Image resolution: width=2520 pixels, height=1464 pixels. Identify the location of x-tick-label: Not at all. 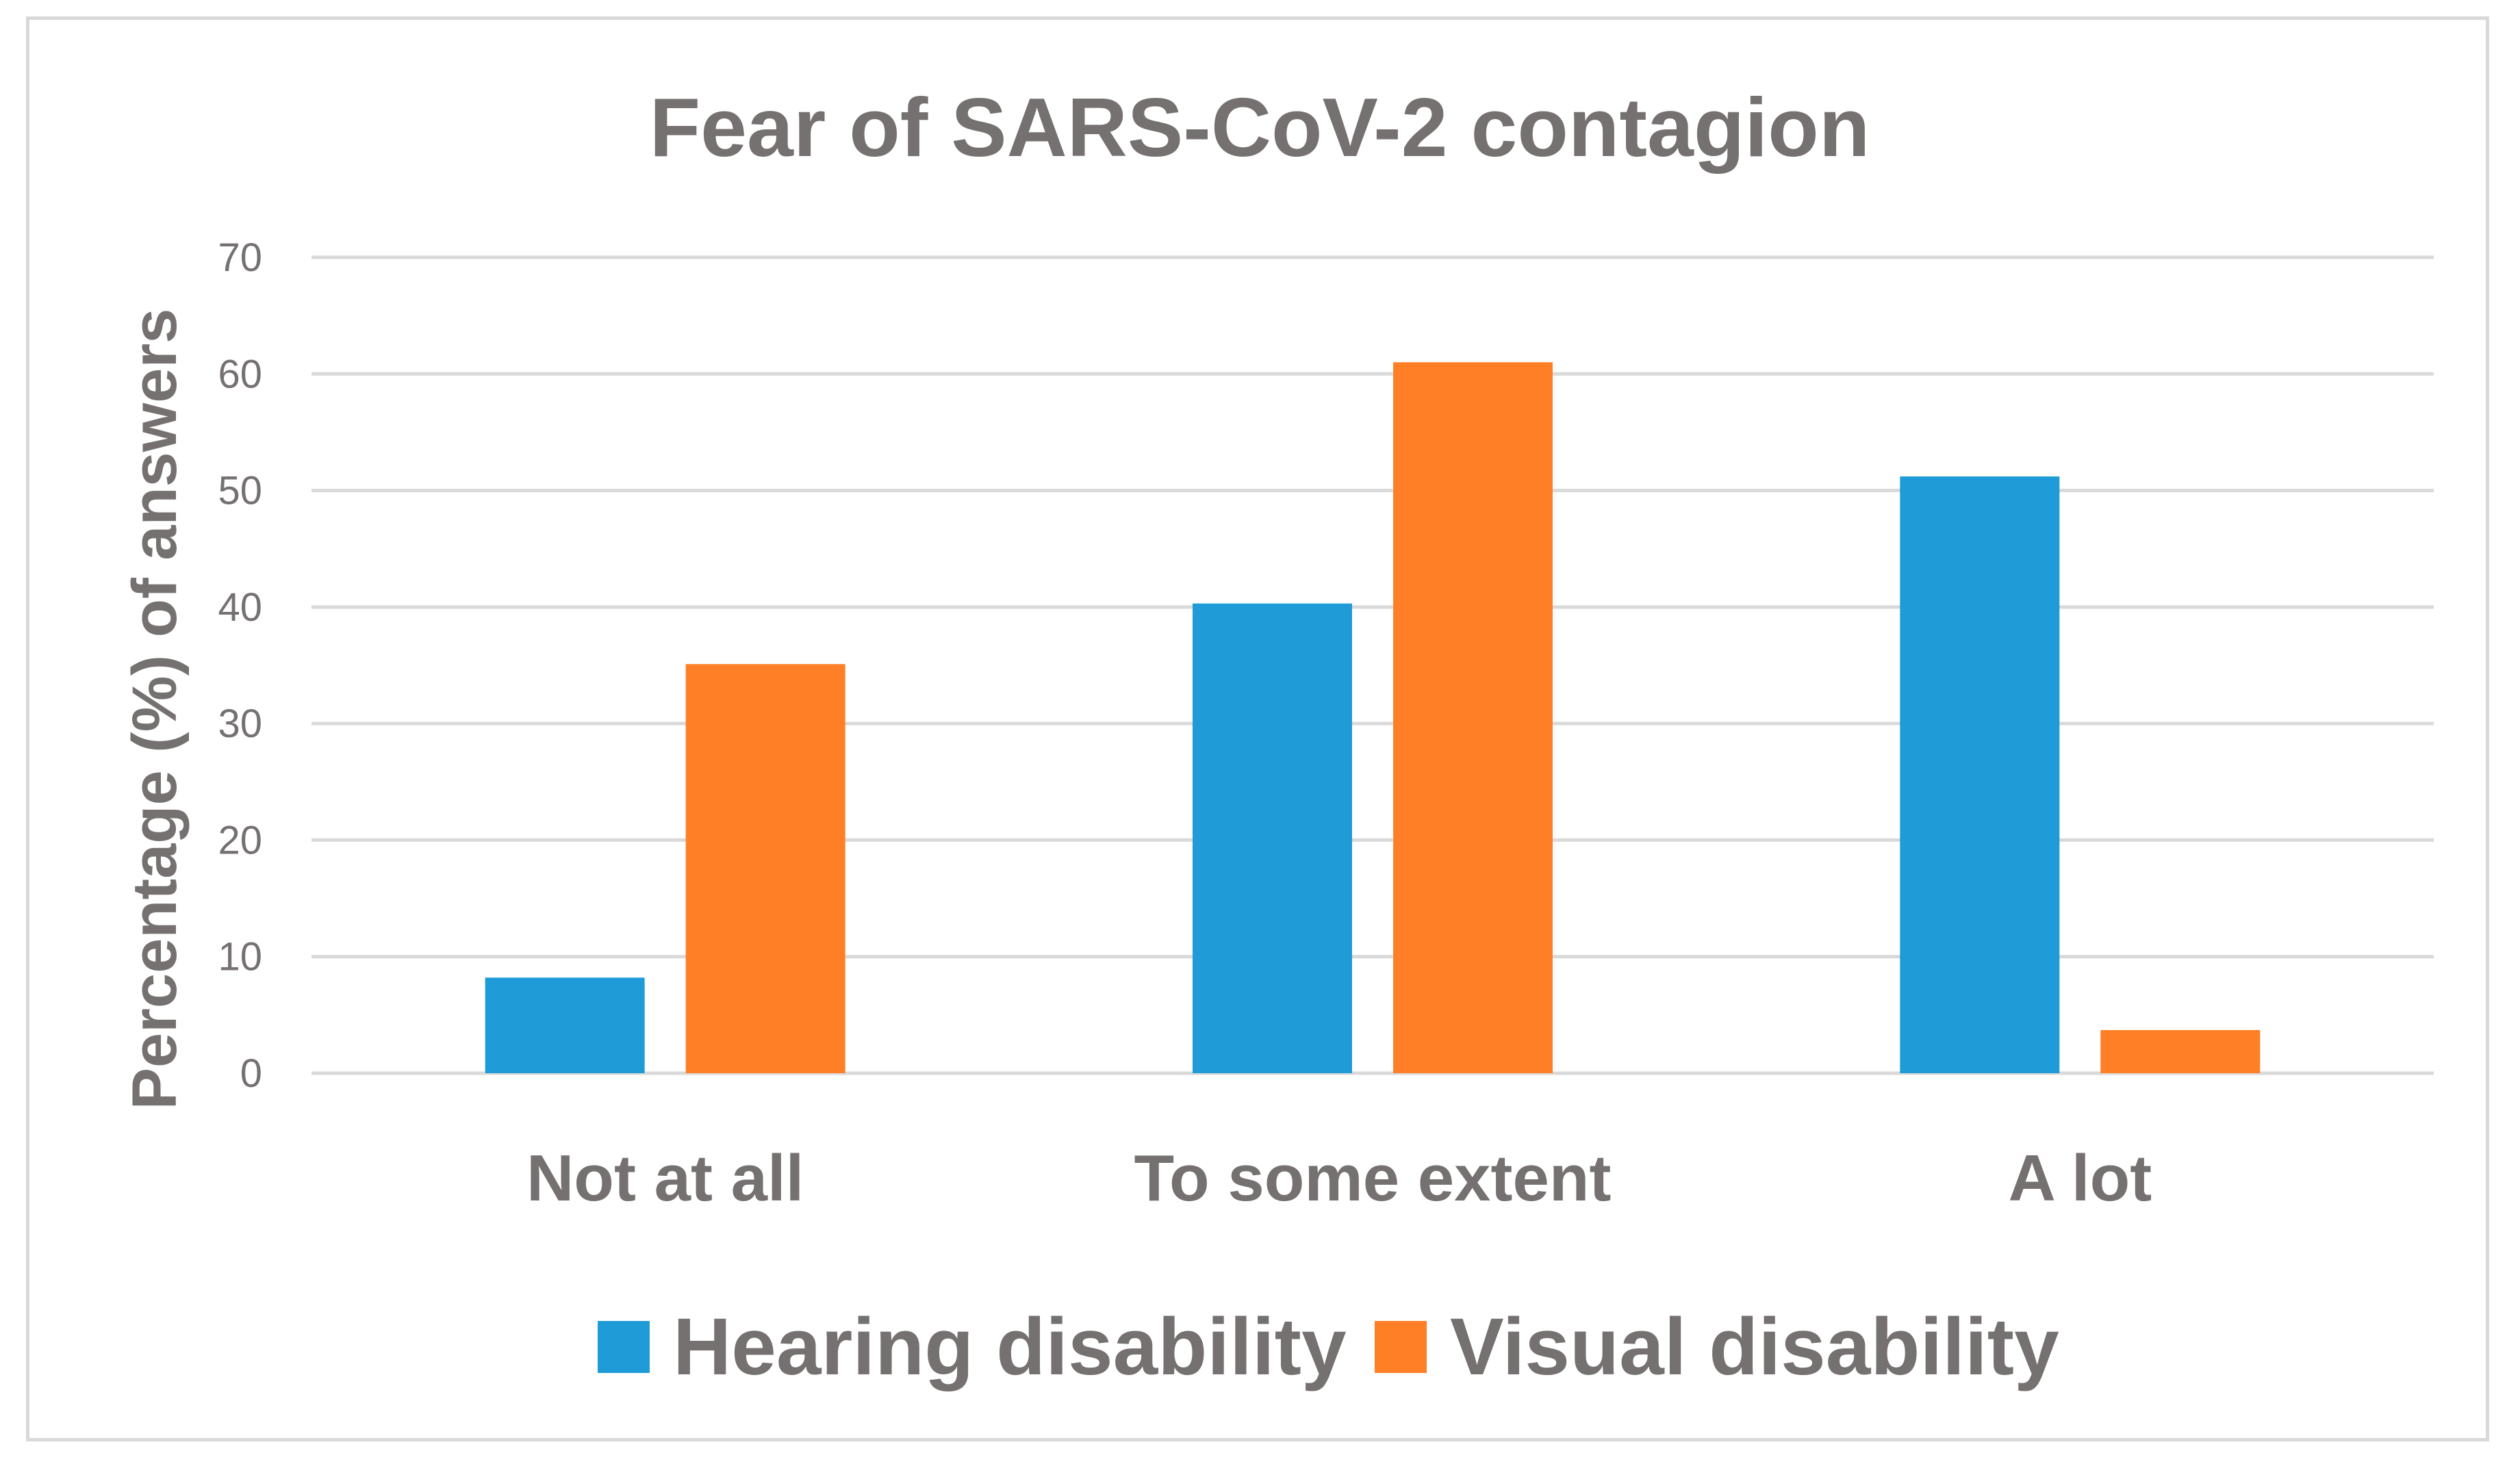
(665, 1178).